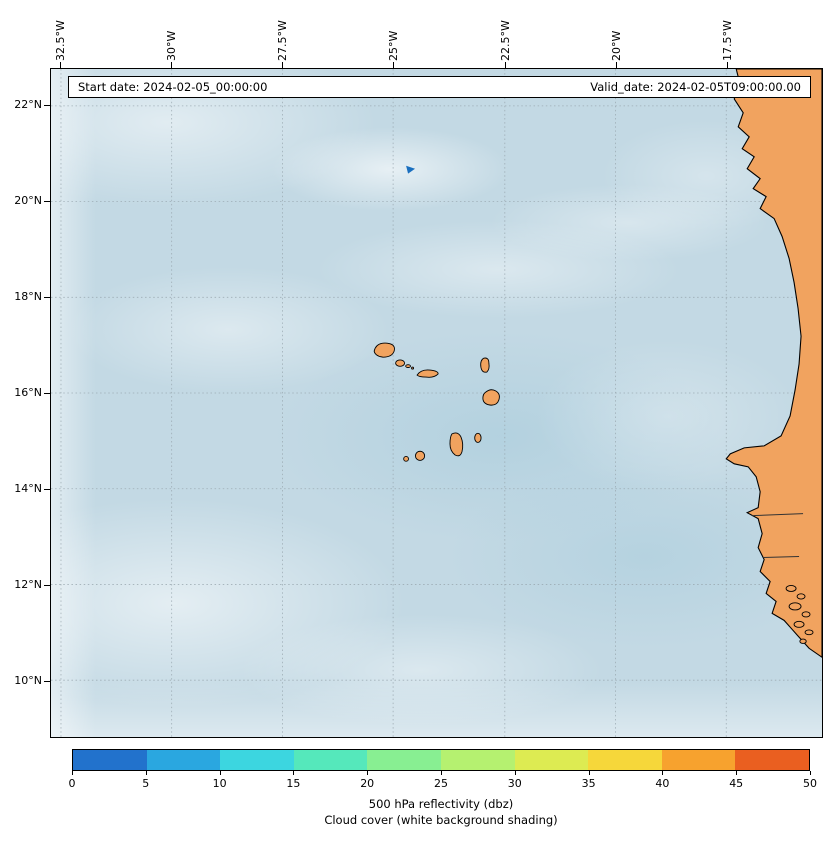 The width and height of the screenshot is (837, 843). Describe the element at coordinates (773, 363) in the screenshot. I see `coastline-west-africa` at that location.